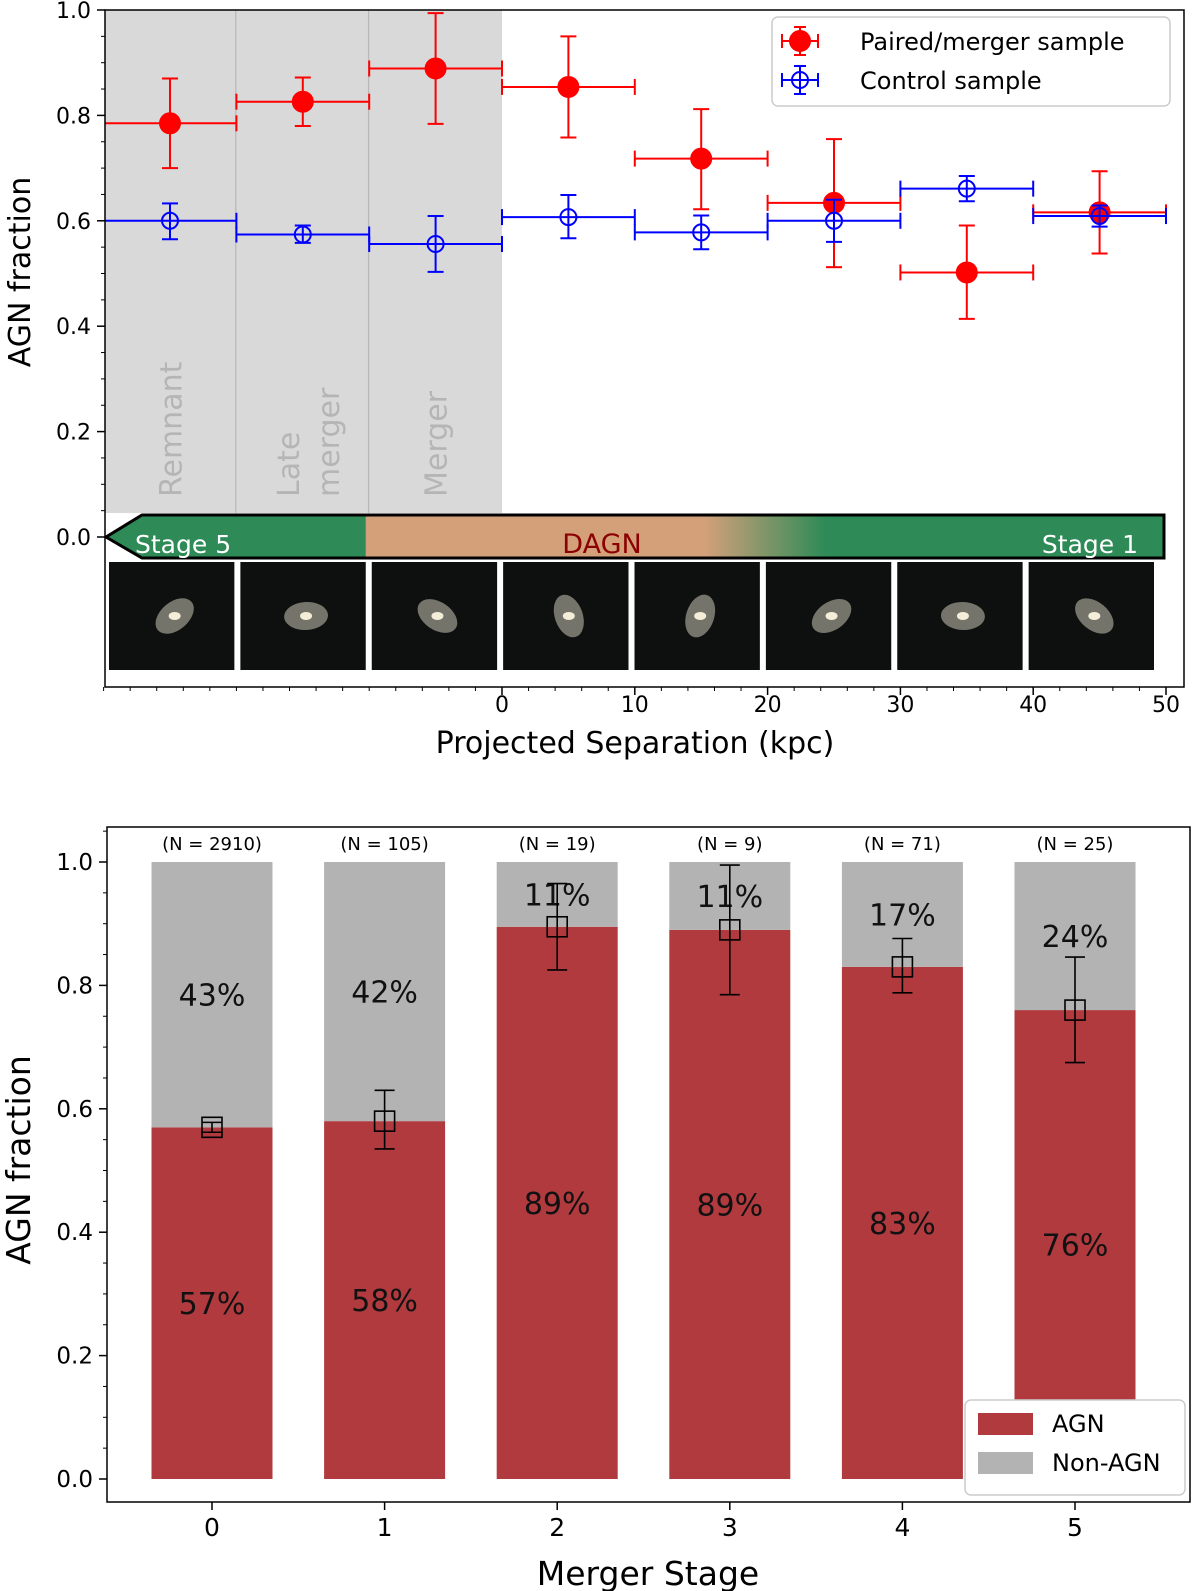 The width and height of the screenshot is (1200, 1591). Describe the element at coordinates (384, 844) in the screenshot. I see `sample-count: (N = 105)` at that location.